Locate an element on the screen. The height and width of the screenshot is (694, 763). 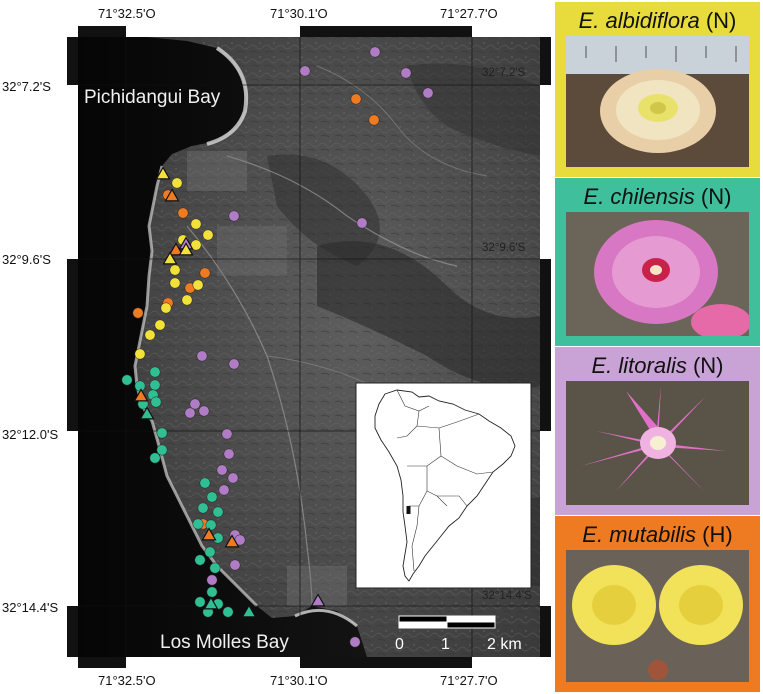
inner-lat-label-3: 32°14.4'S is located at coordinates (507, 596).